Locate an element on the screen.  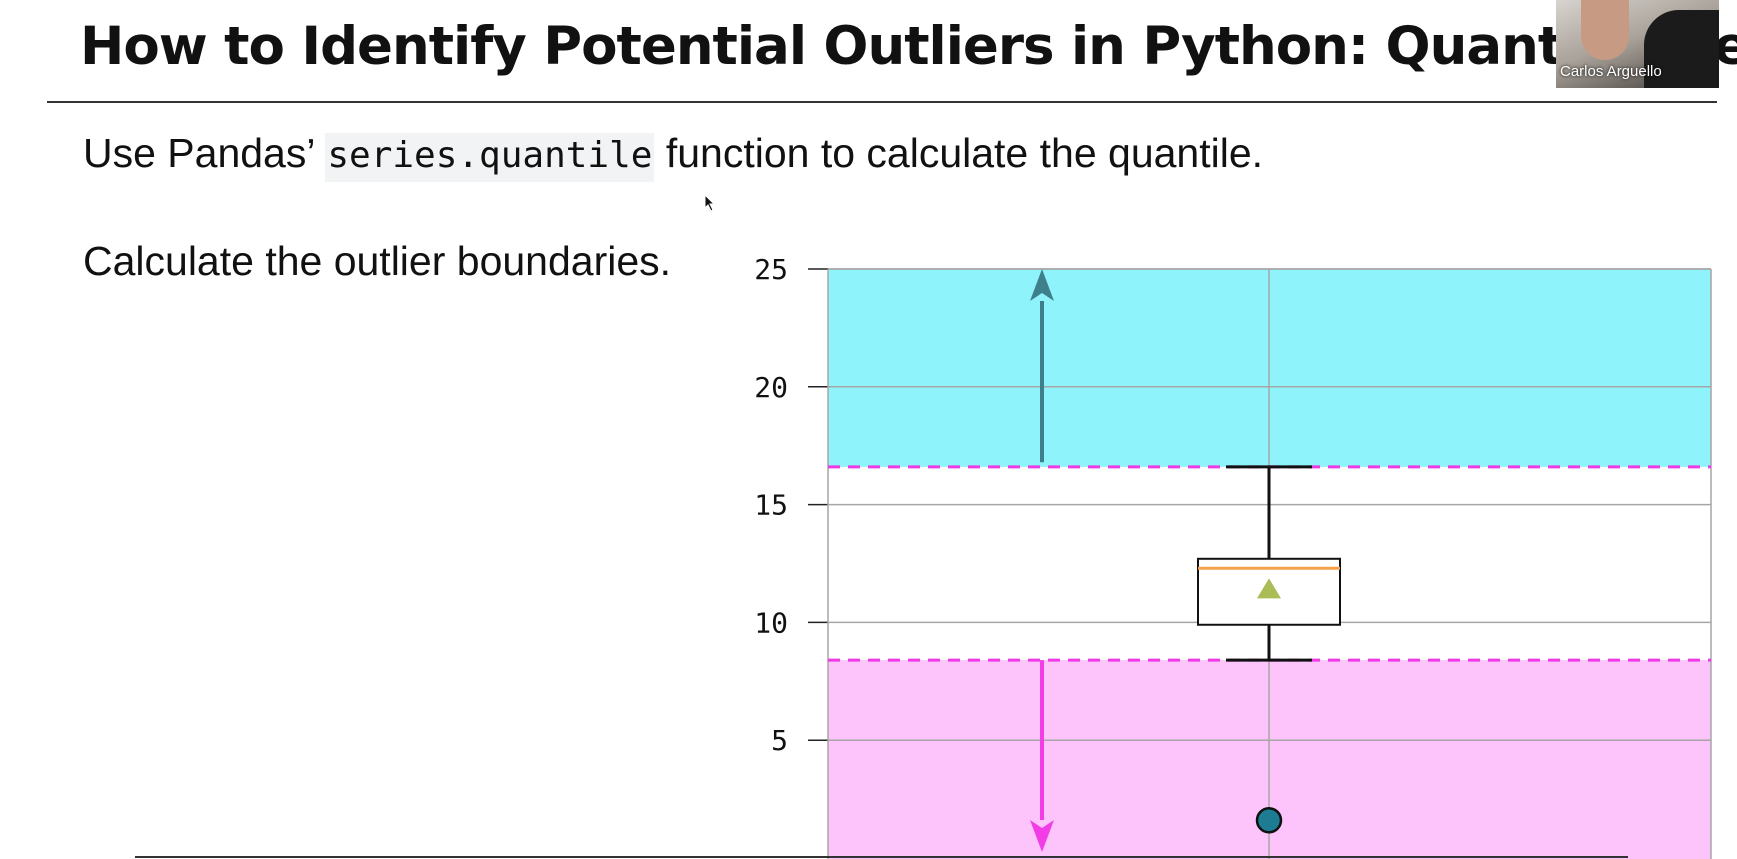
webcam-video: Carlos Arguello is located at coordinates (1637, 44).